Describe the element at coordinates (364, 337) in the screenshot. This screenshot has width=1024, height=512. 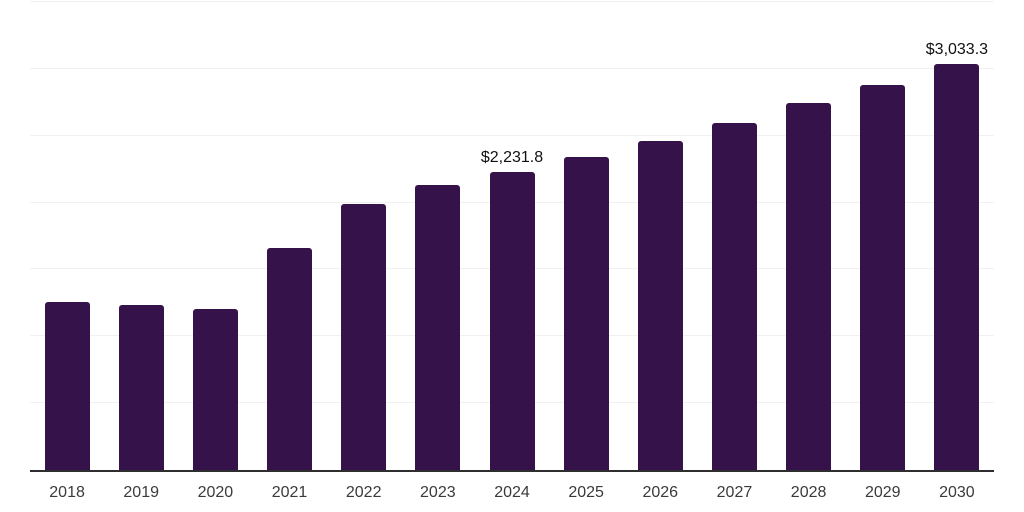
I see `bar-2022` at that location.